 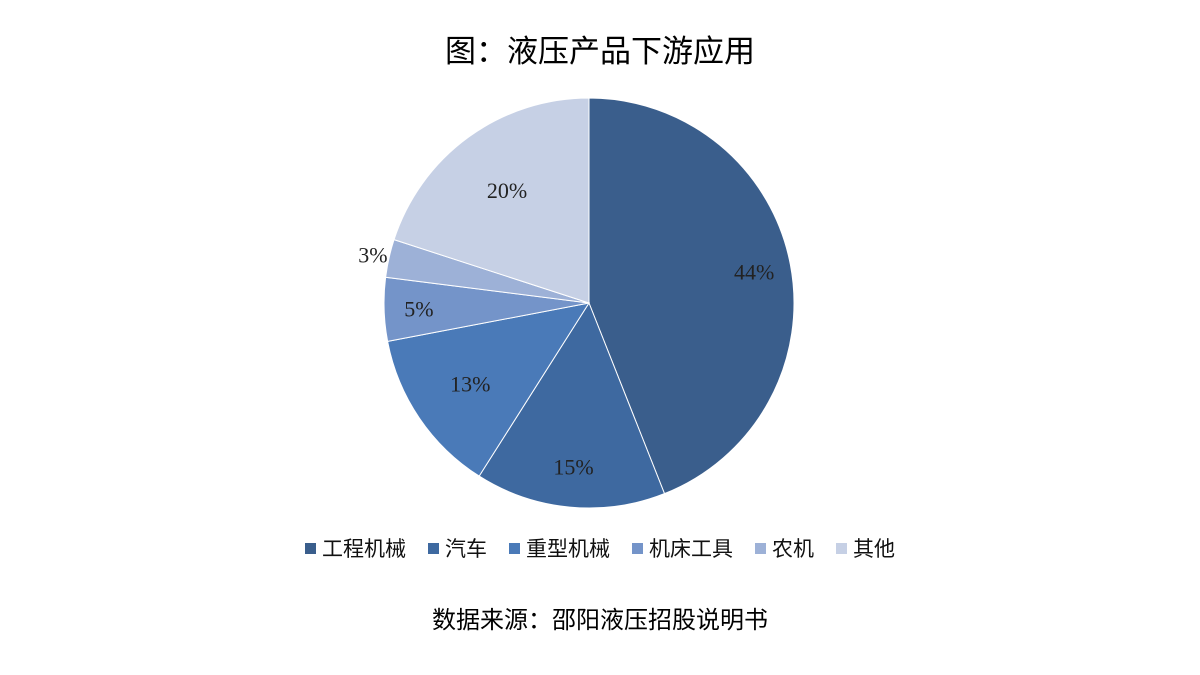 I want to click on slice-label-1: 44%, so click(x=754, y=272).